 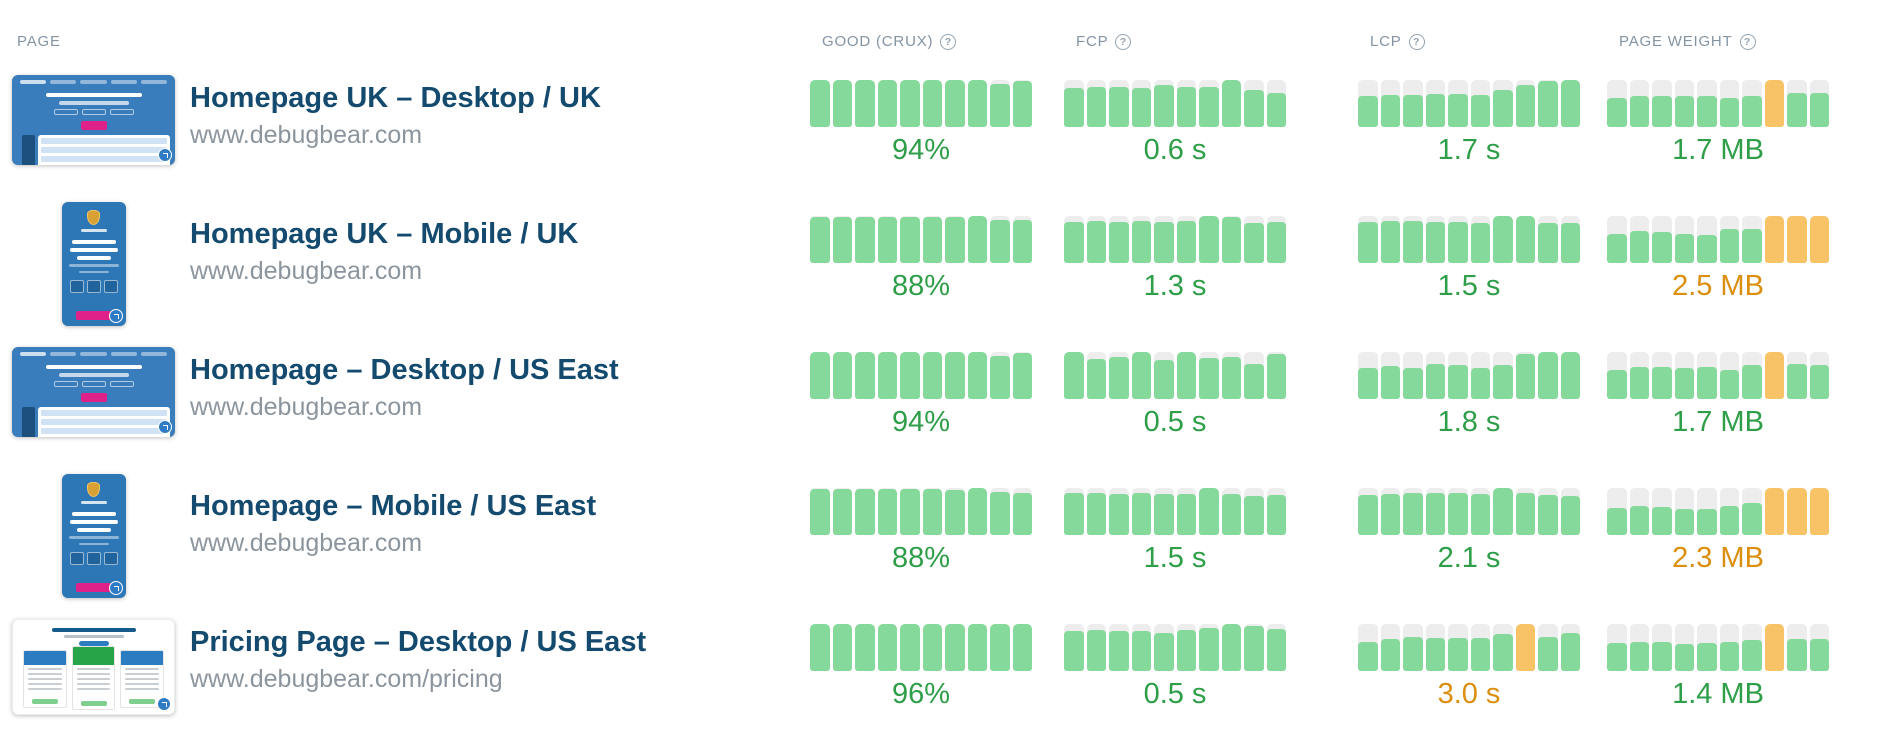 I want to click on metric-value: 2.1 s, so click(x=1469, y=558).